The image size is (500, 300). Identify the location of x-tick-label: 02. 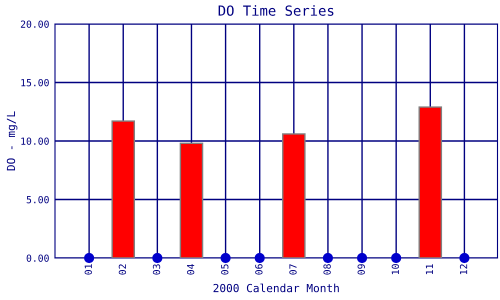
(122, 269).